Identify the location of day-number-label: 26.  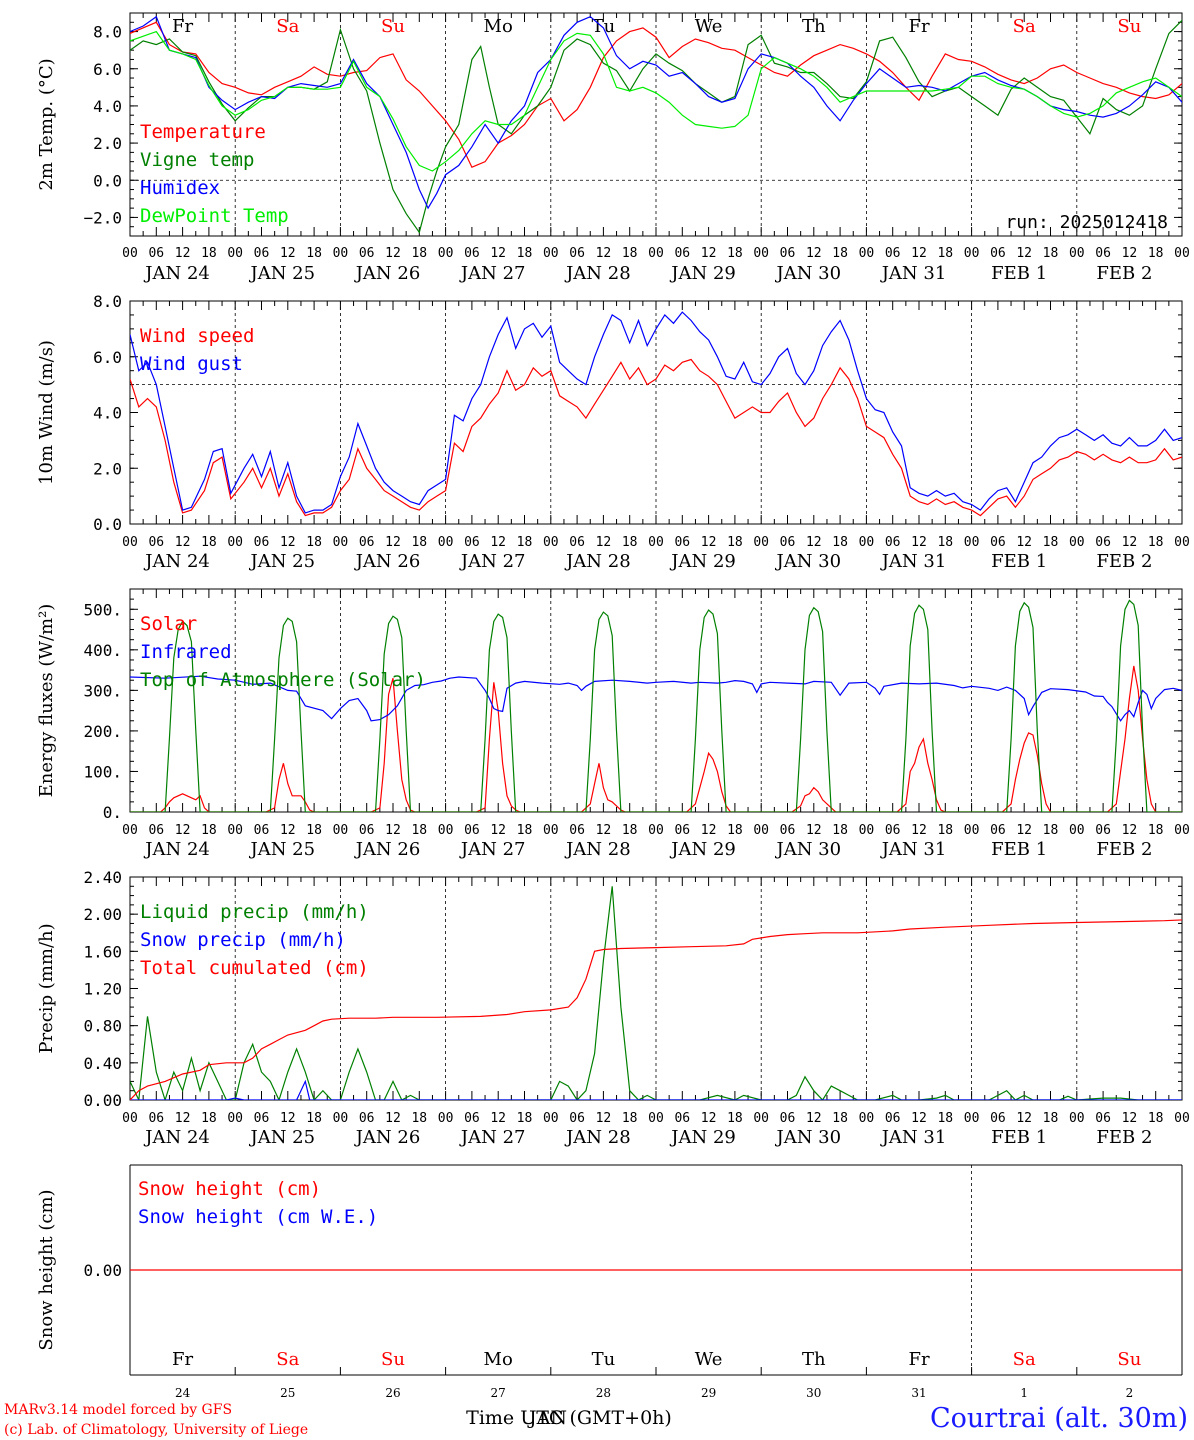
(392, 1393).